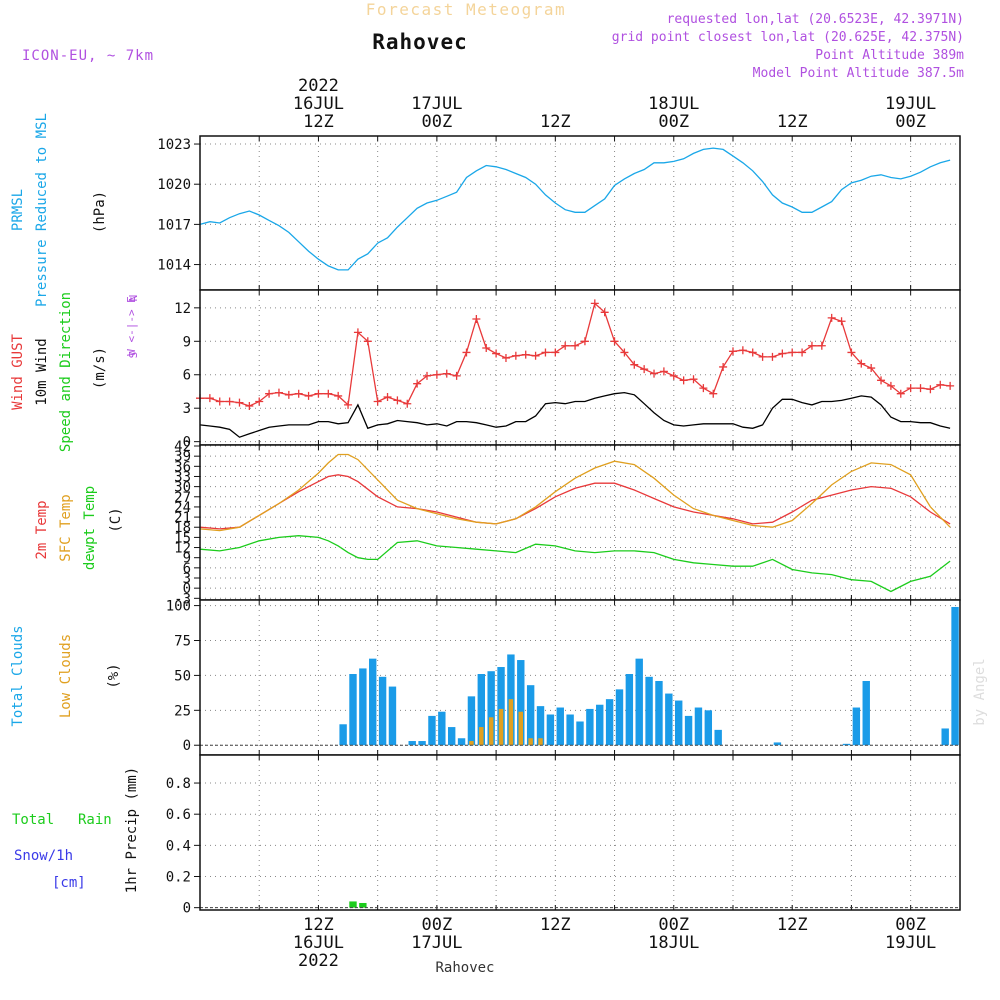 This screenshot has width=1000, height=1000. I want to click on clouds-ytick-label: 25, so click(182, 711).